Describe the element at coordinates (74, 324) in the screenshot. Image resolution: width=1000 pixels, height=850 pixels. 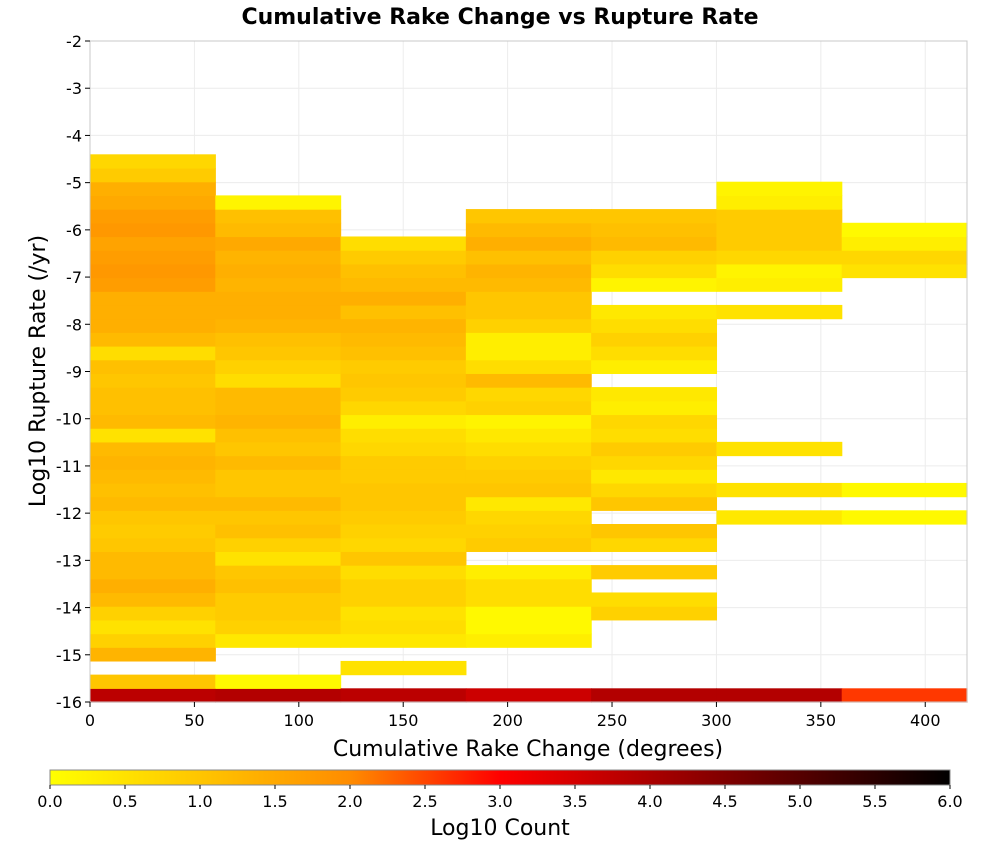
I see `y-tick-label: -8` at that location.